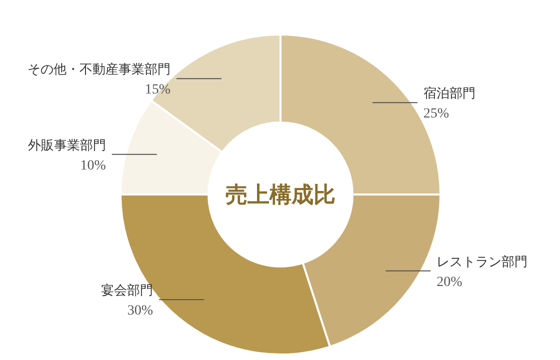 Image resolution: width=560 pixels, height=360 pixels. I want to click on data-label: 20%, so click(449, 282).